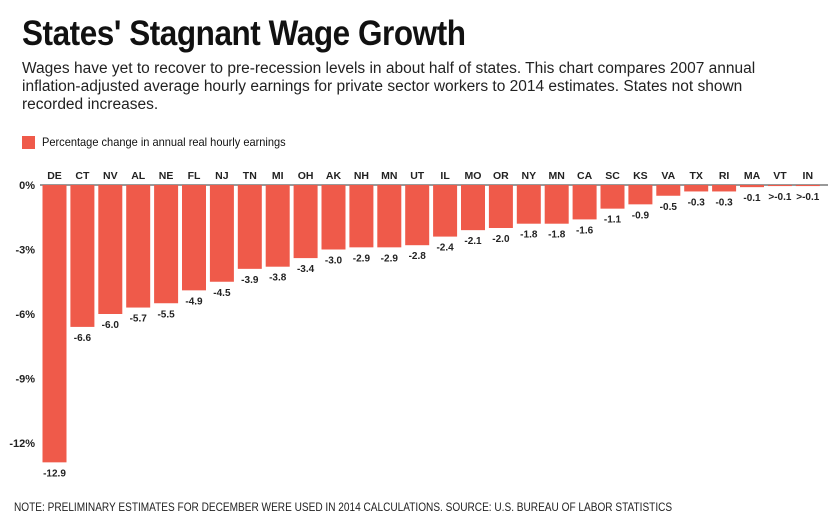 The image size is (840, 529). Describe the element at coordinates (669, 207) in the screenshot. I see `value-label: -0.5` at that location.